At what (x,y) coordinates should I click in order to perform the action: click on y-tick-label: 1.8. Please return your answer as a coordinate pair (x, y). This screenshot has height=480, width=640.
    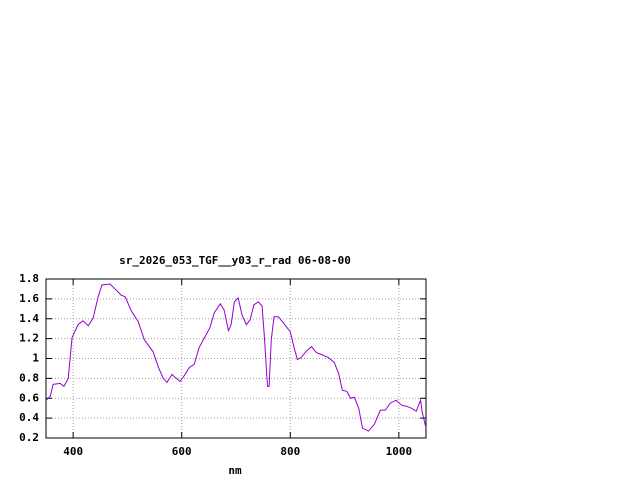
    Looking at the image, I should click on (29, 278).